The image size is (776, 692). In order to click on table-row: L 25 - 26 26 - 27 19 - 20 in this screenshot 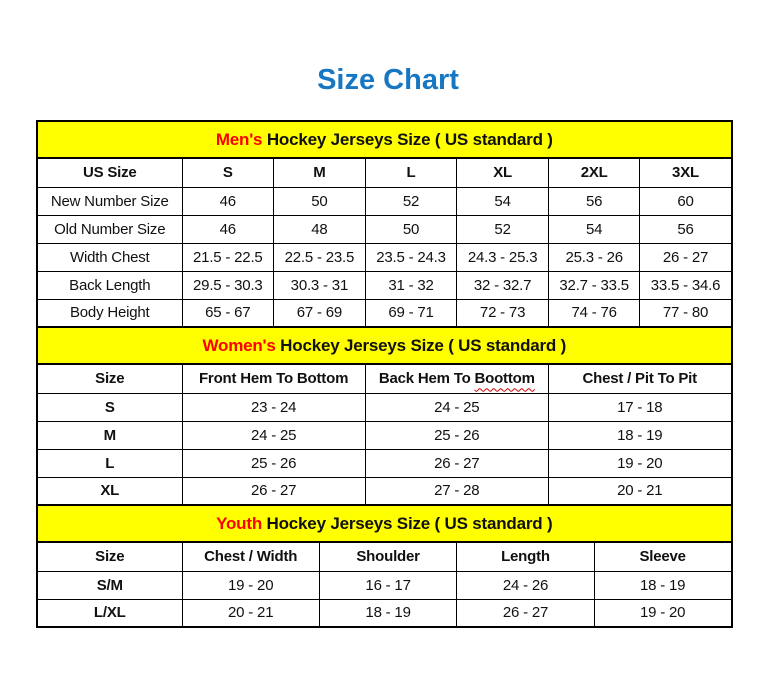, I will do `click(384, 463)`.